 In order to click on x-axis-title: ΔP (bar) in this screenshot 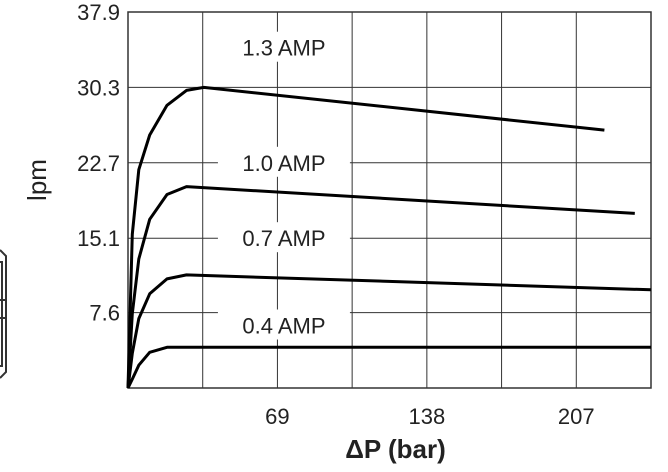, I will do `click(395, 449)`.